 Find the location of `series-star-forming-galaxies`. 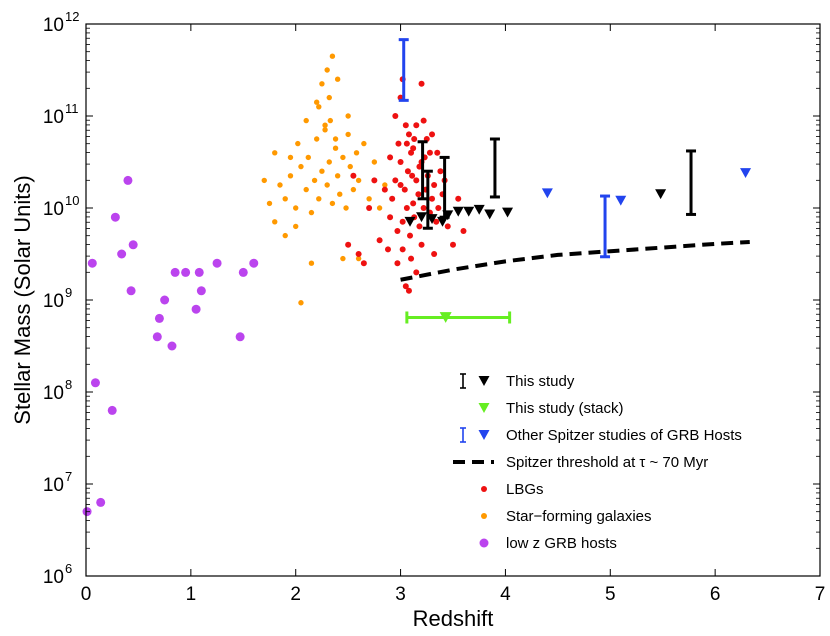

series-star-forming-galaxies is located at coordinates (324, 179).